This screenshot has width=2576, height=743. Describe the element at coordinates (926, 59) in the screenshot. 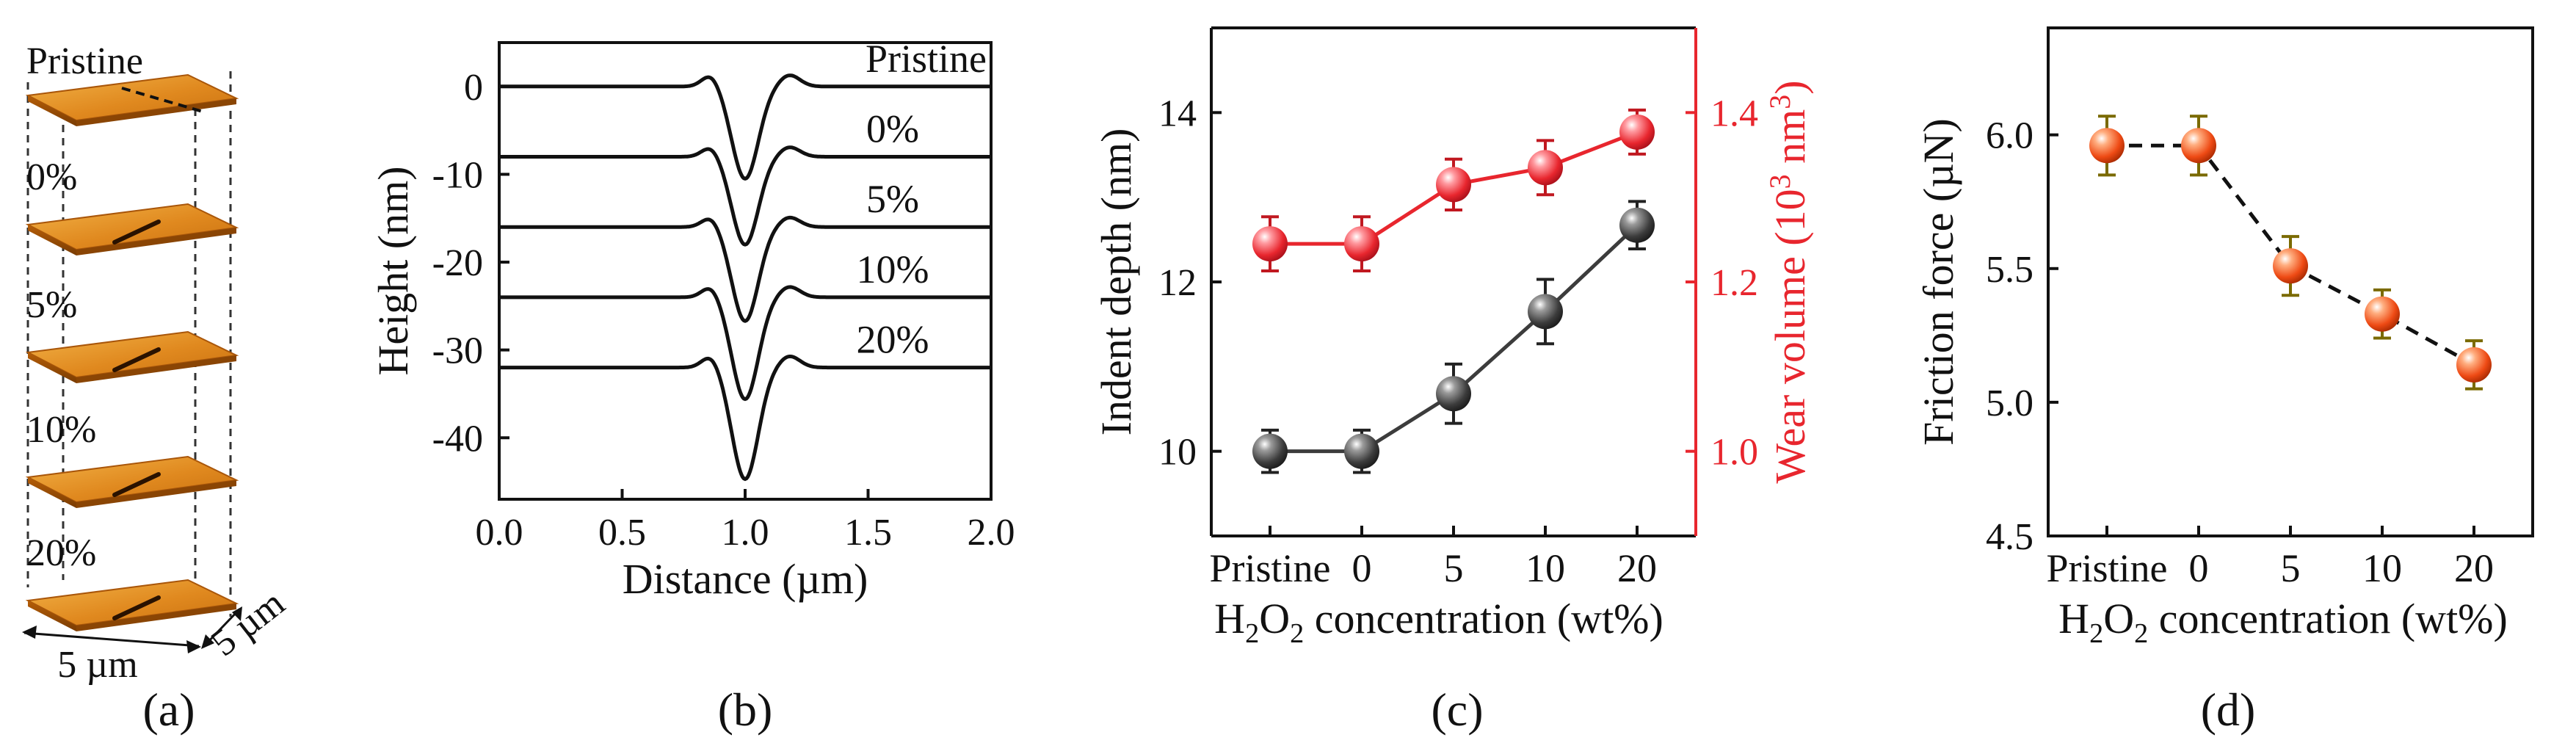

I see `series-label: Pristine` at that location.